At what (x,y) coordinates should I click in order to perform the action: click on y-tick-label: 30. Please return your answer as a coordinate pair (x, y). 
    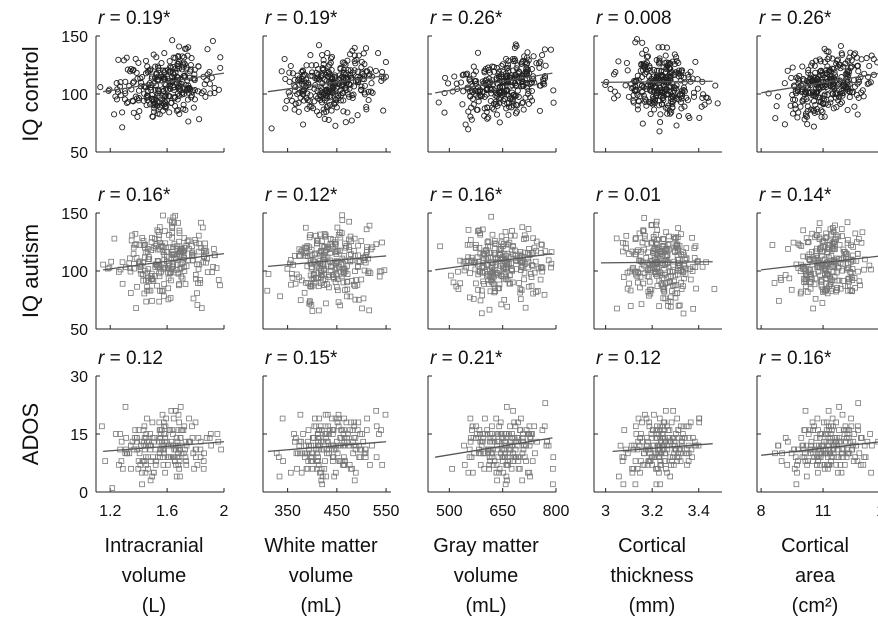
    Looking at the image, I should click on (79, 377).